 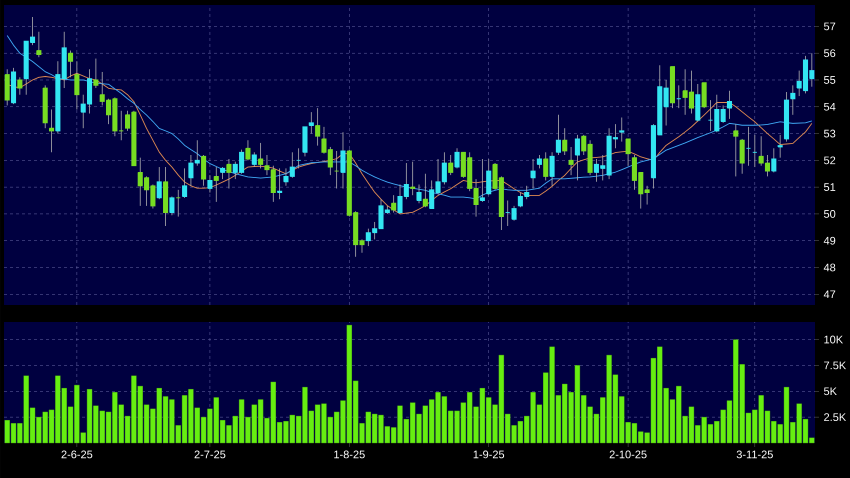 I want to click on x-tick-label: 2-10-25, so click(x=628, y=454).